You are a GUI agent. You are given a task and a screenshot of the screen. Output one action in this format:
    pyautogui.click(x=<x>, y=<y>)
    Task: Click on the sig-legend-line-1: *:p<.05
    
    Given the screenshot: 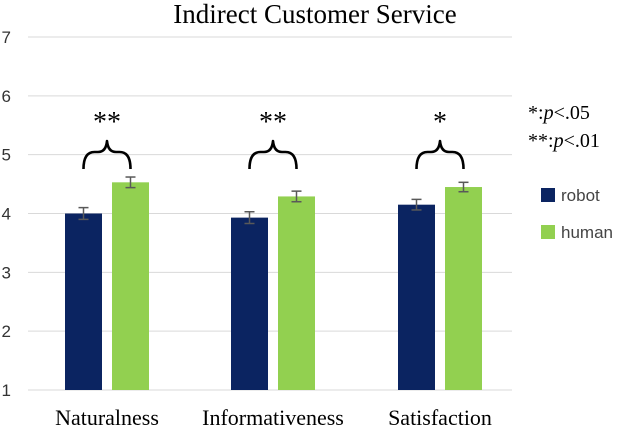 What is the action you would take?
    pyautogui.click(x=559, y=113)
    